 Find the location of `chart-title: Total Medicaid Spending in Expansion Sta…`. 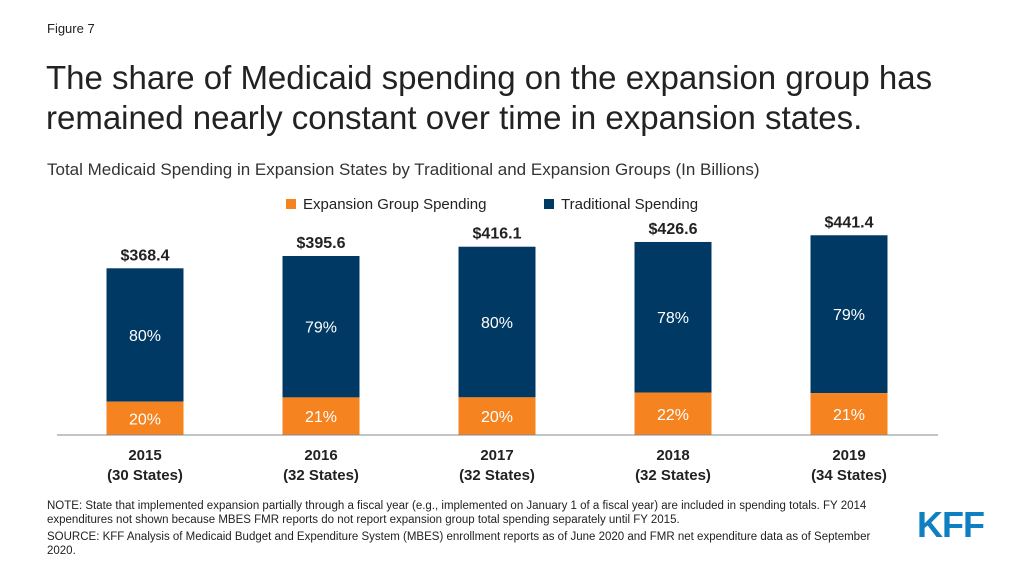

chart-title: Total Medicaid Spending in Expansion Sta… is located at coordinates (403, 169).